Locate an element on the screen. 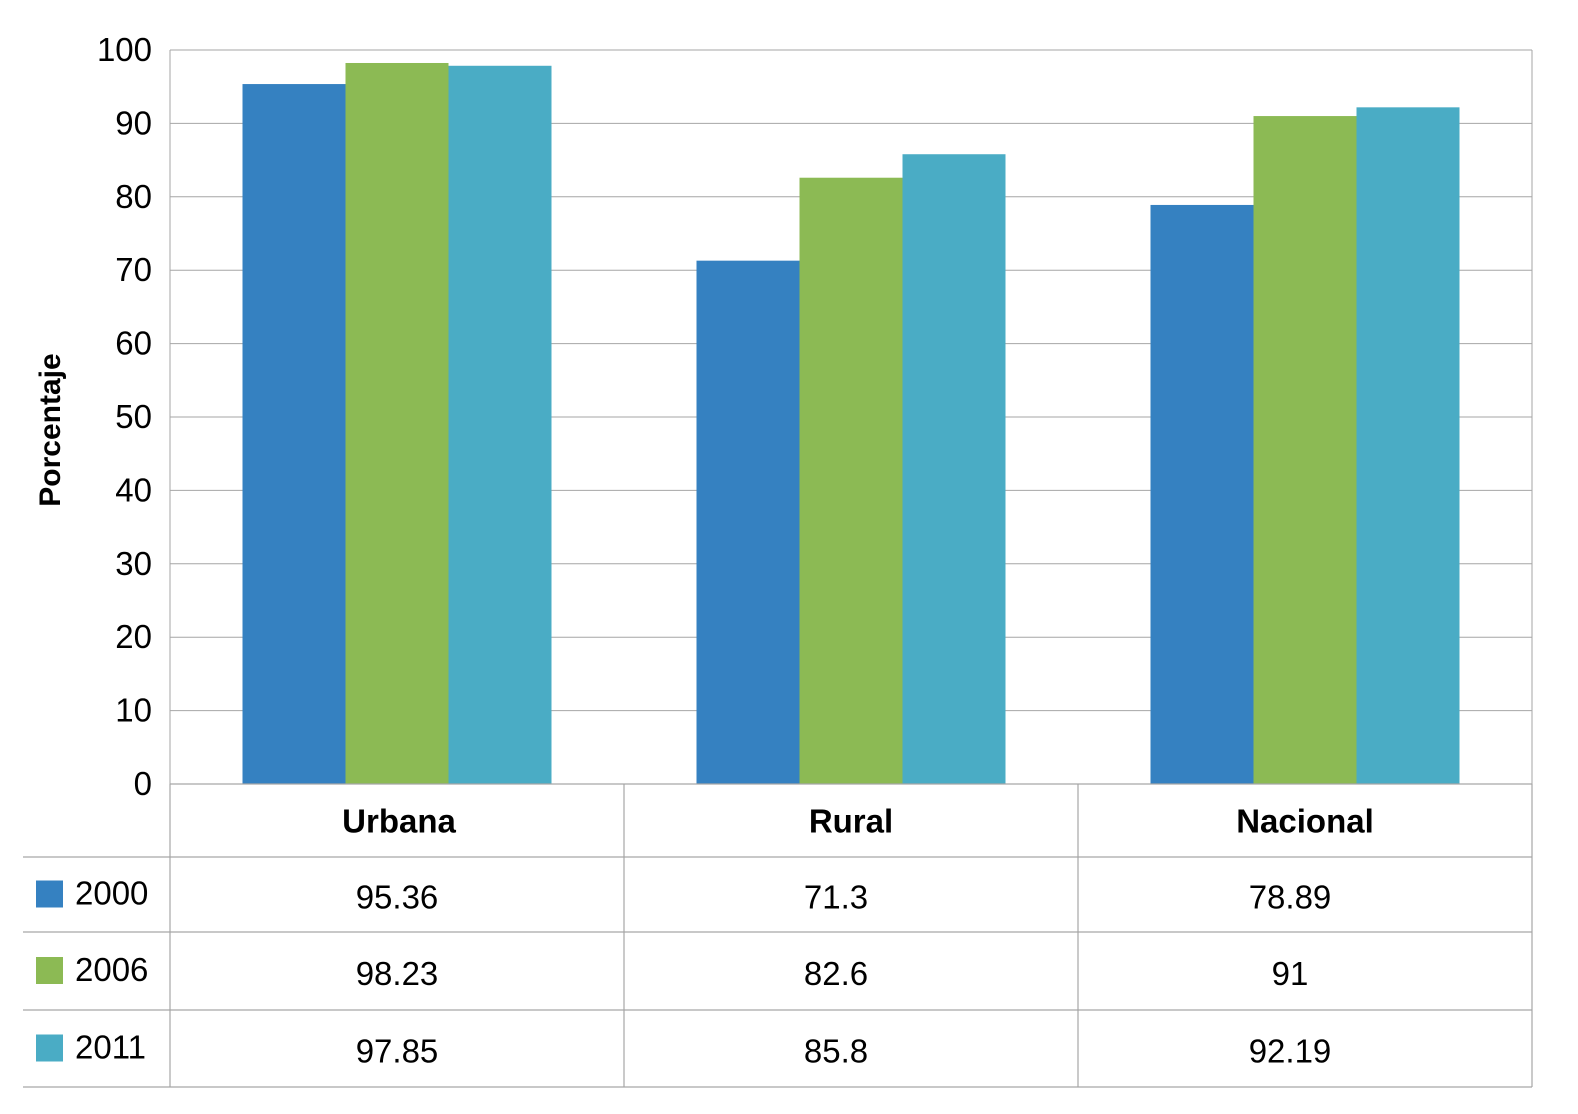  y-tick-label: 80 is located at coordinates (133, 196).